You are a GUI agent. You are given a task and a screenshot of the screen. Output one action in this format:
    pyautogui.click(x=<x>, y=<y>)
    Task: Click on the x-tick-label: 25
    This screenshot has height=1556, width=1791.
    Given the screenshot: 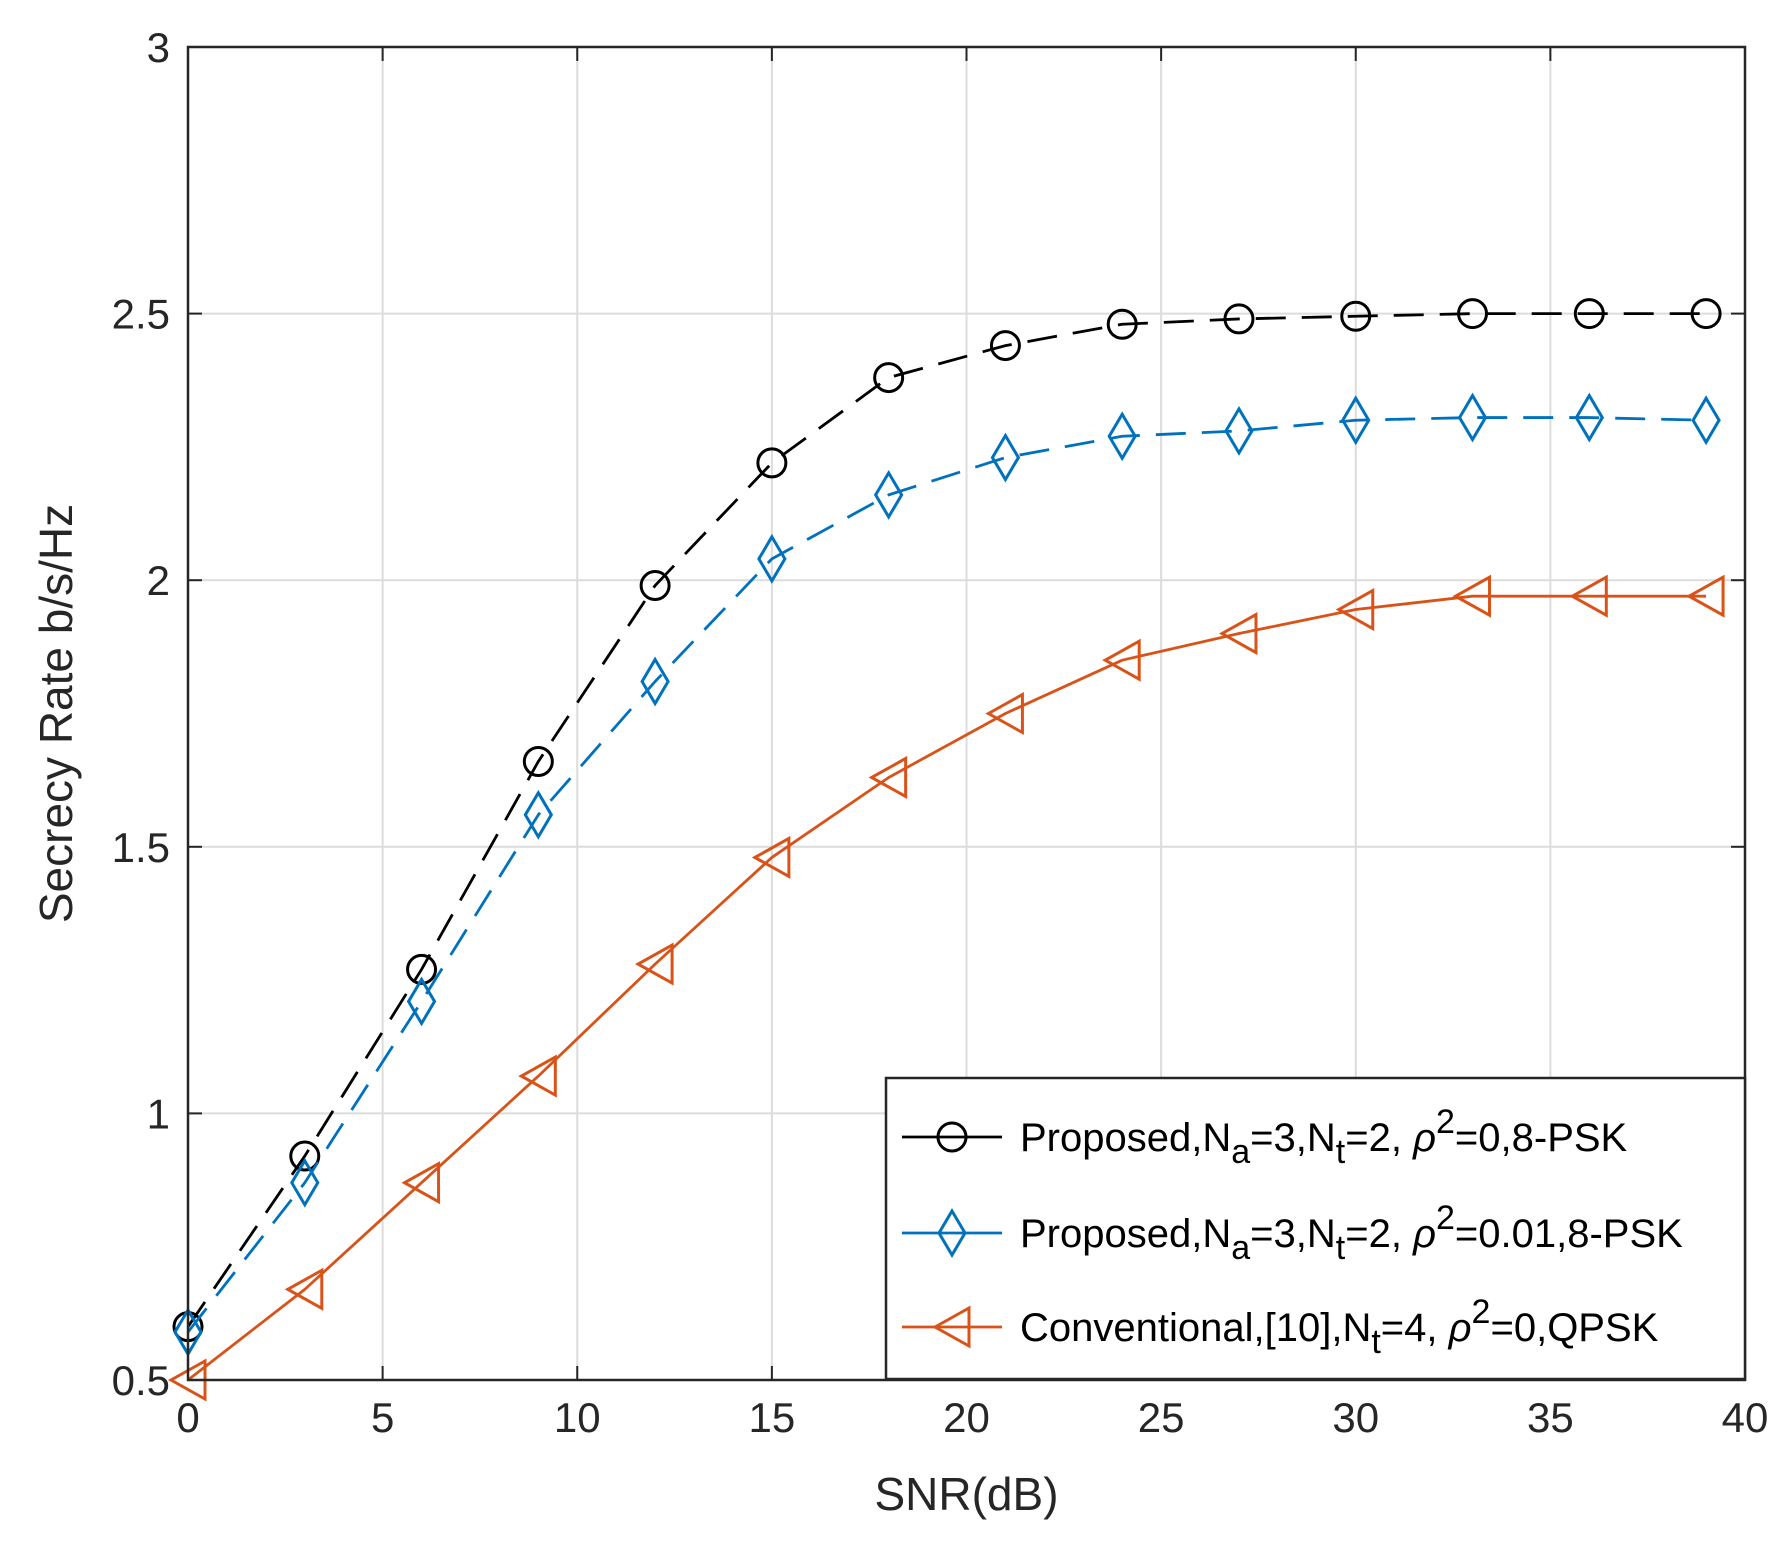 What is the action you would take?
    pyautogui.click(x=1161, y=1417)
    